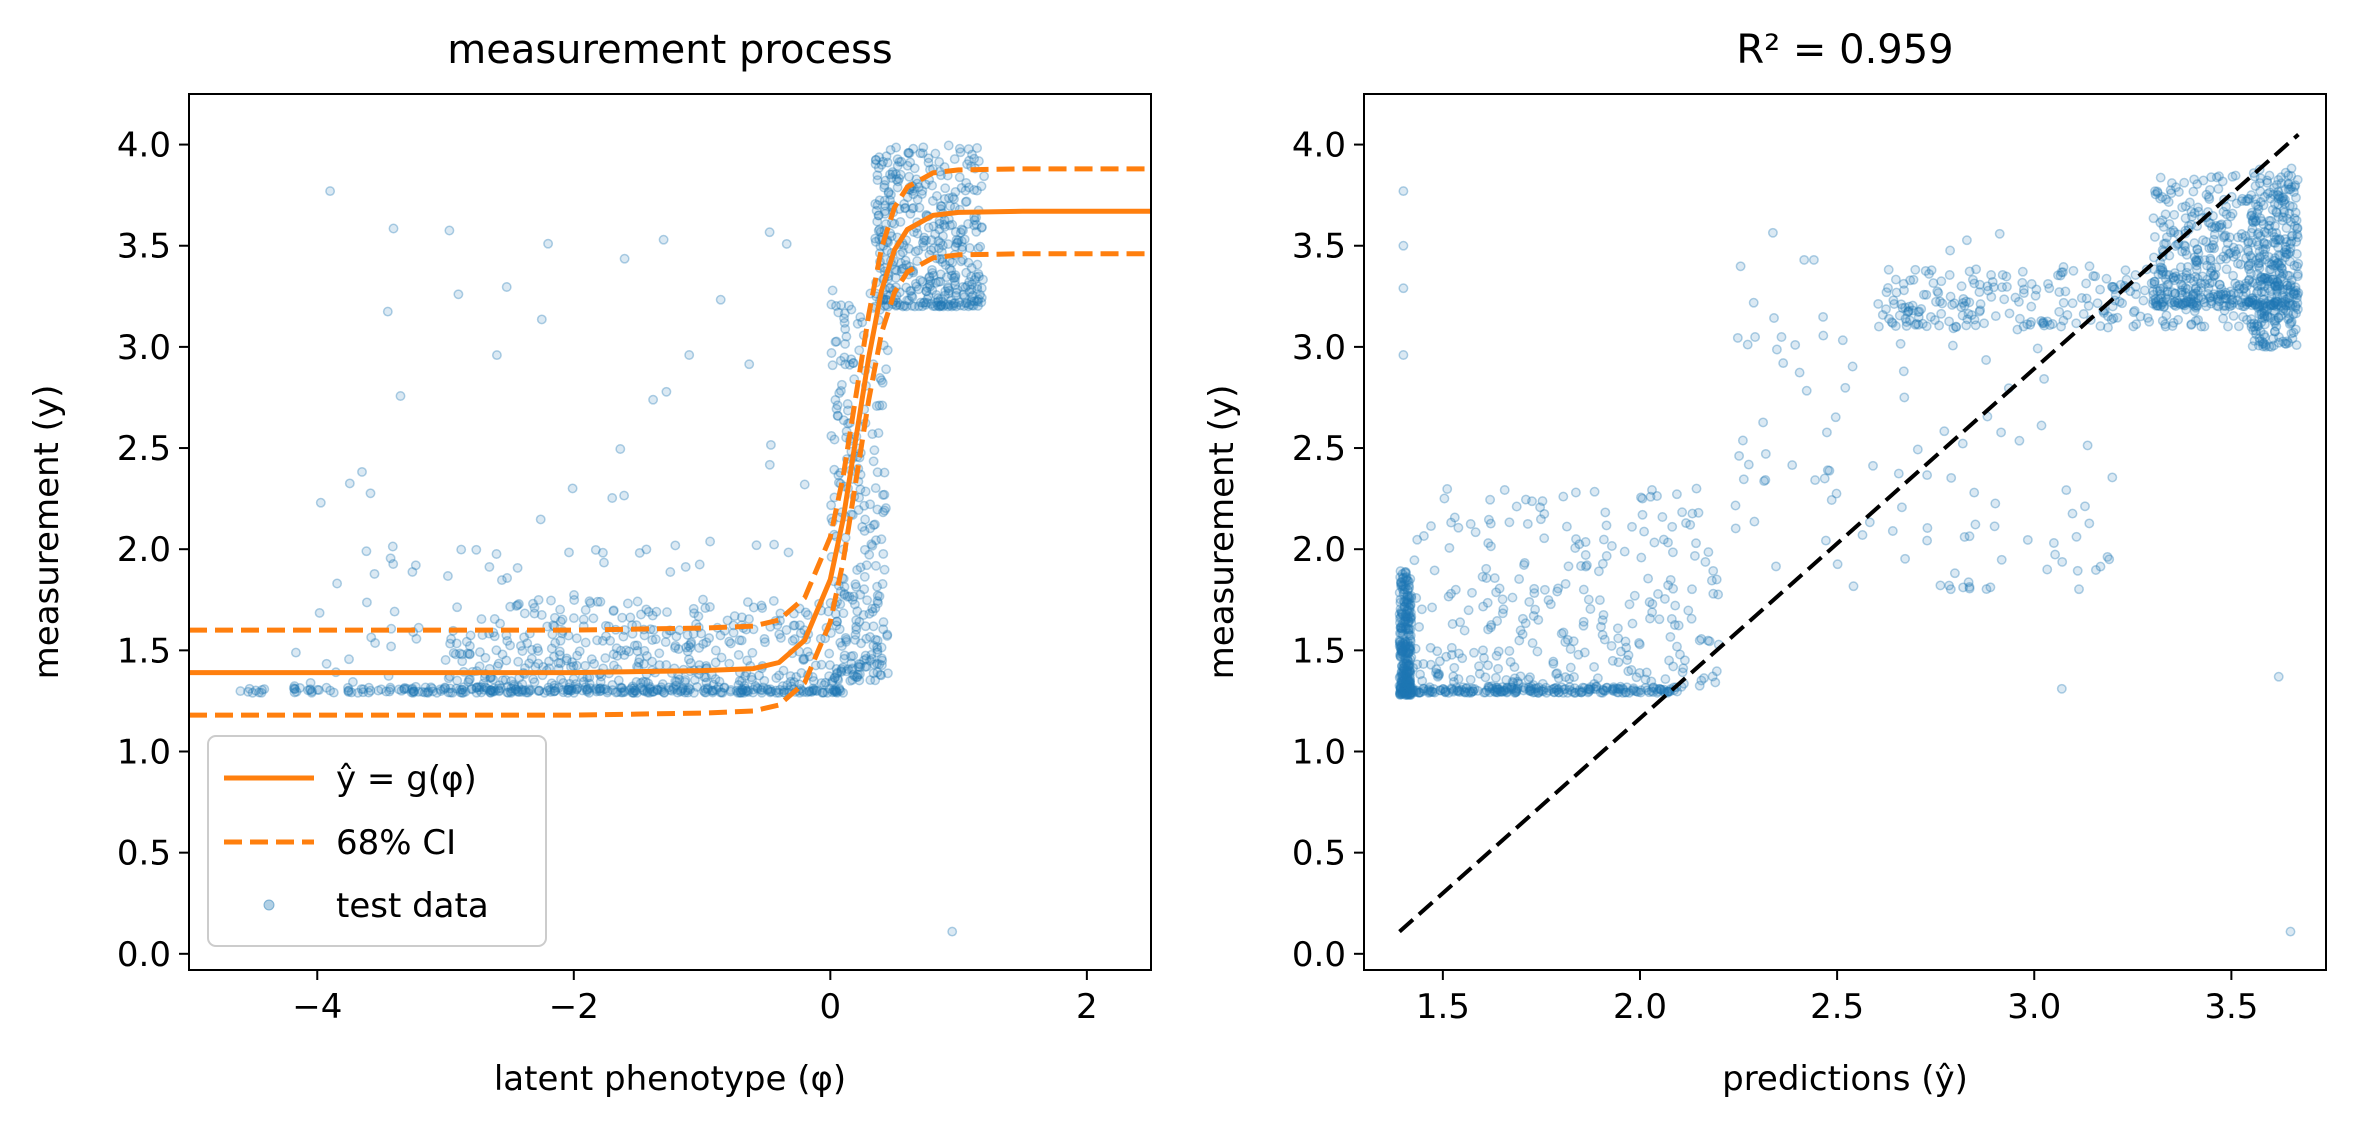  What do you see at coordinates (1319, 550) in the screenshot?
I see `y-tick-label: 2.0` at bounding box center [1319, 550].